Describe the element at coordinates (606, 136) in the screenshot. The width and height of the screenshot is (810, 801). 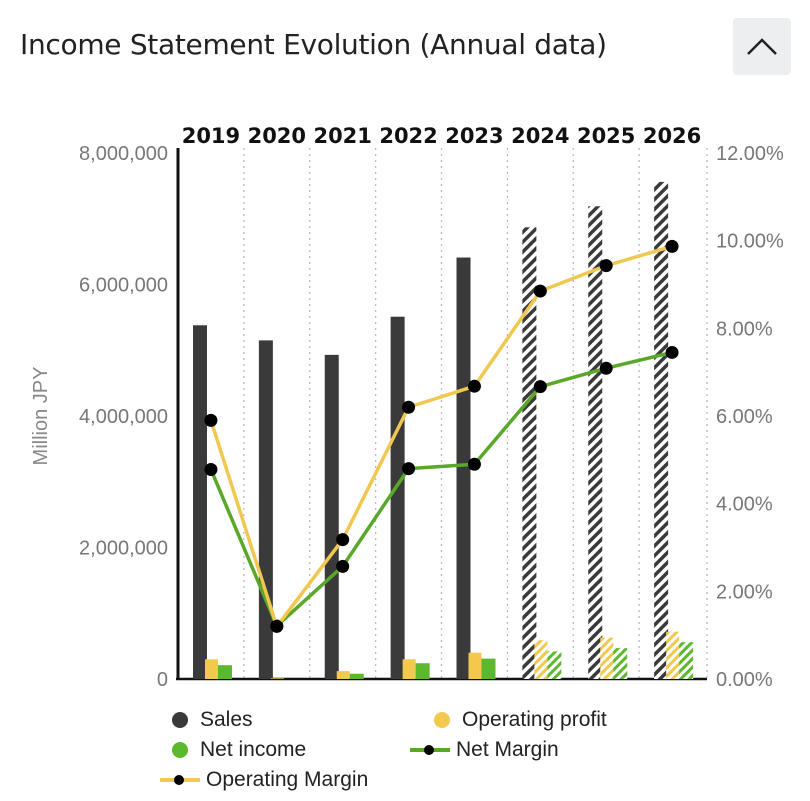
I see `x-tick-label: 2025` at that location.